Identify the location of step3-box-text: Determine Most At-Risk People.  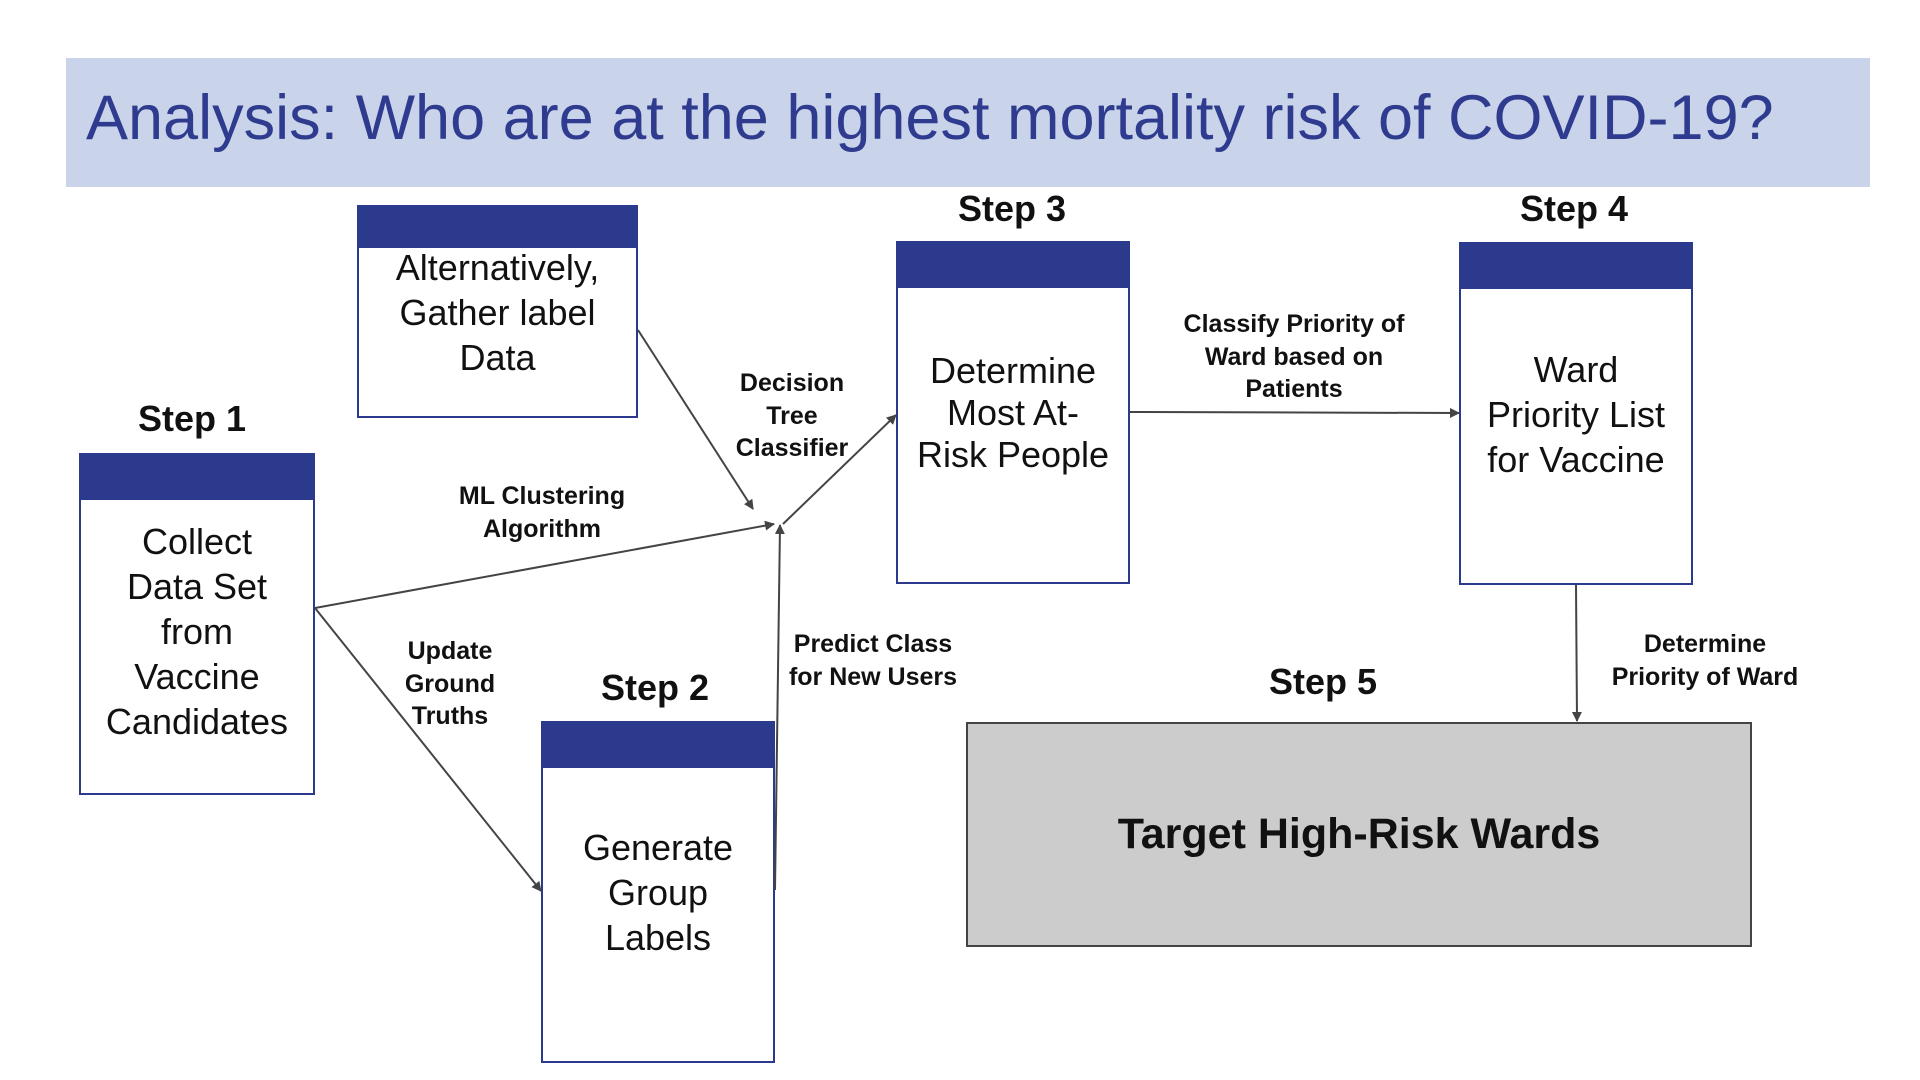
(1013, 412).